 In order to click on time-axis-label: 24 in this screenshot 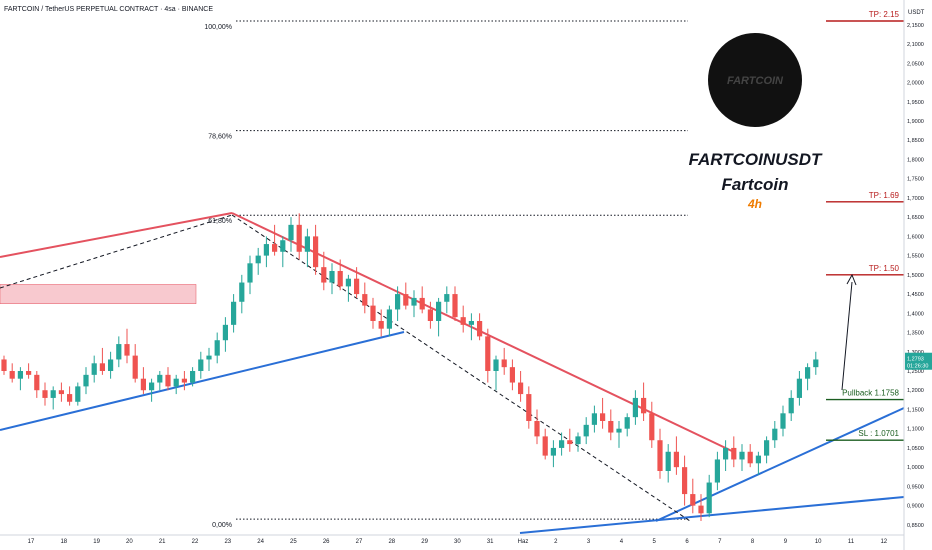, I will do `click(260, 542)`.